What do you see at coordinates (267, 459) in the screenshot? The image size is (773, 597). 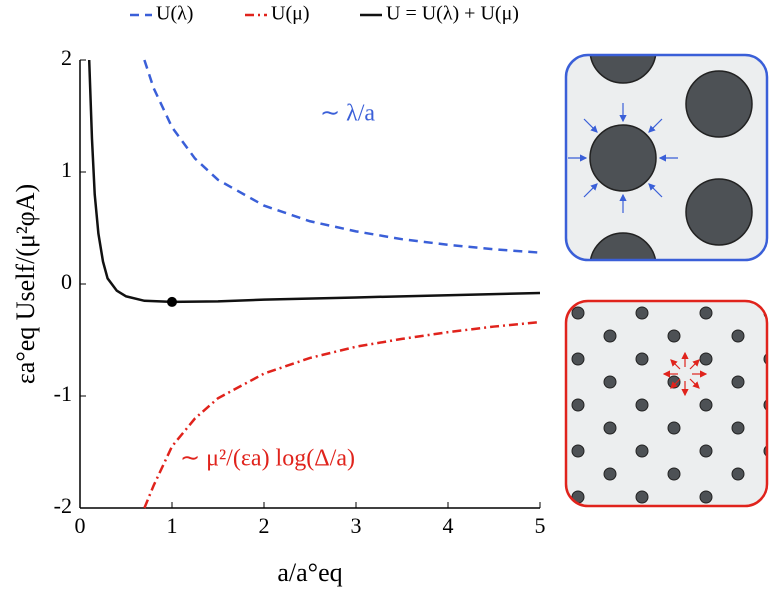 I see `annotation: ∼ μ²/(εa) log(Δ/a)` at bounding box center [267, 459].